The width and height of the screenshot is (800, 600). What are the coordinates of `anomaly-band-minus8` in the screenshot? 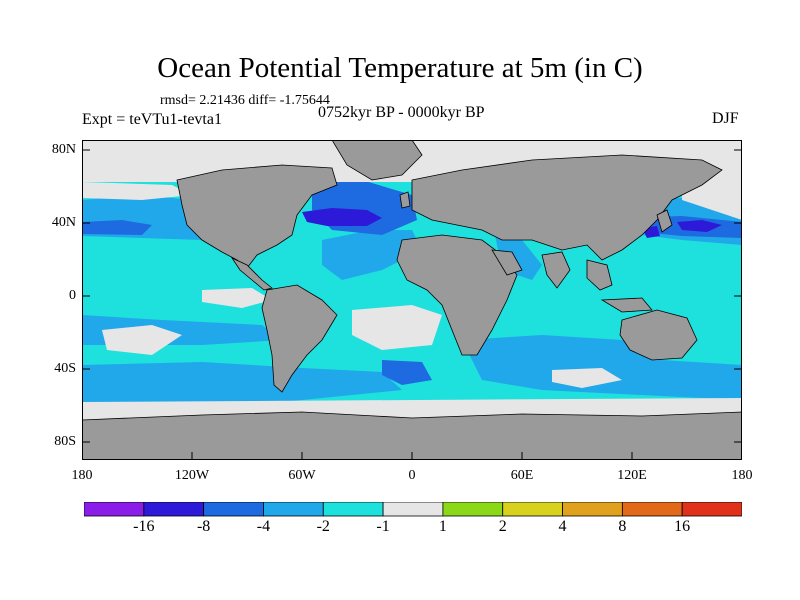 It's located at (512, 223).